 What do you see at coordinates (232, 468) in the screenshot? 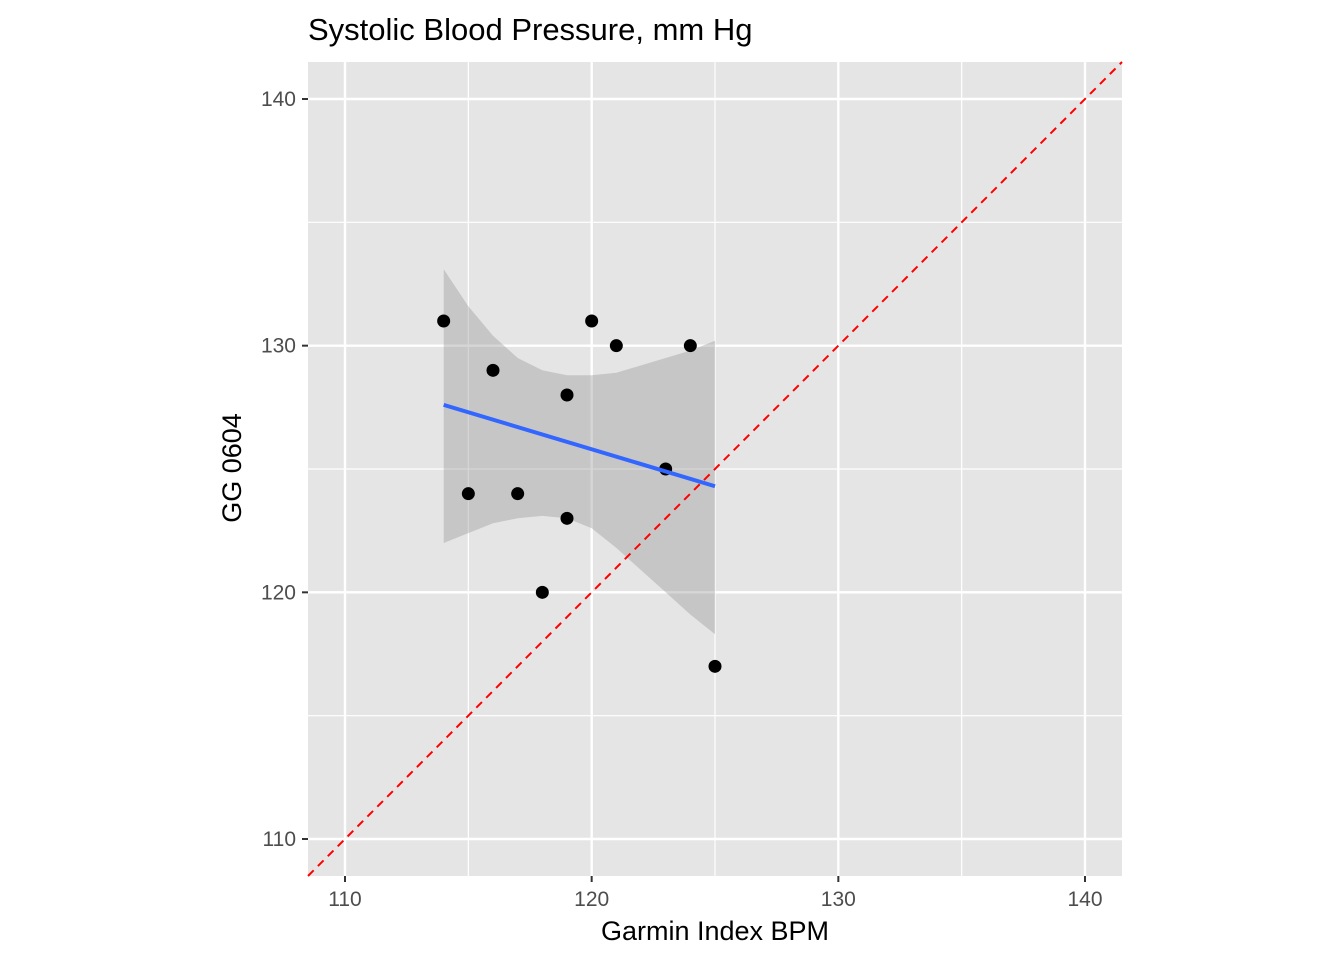
I see `y-axis-title: GG 0604` at bounding box center [232, 468].